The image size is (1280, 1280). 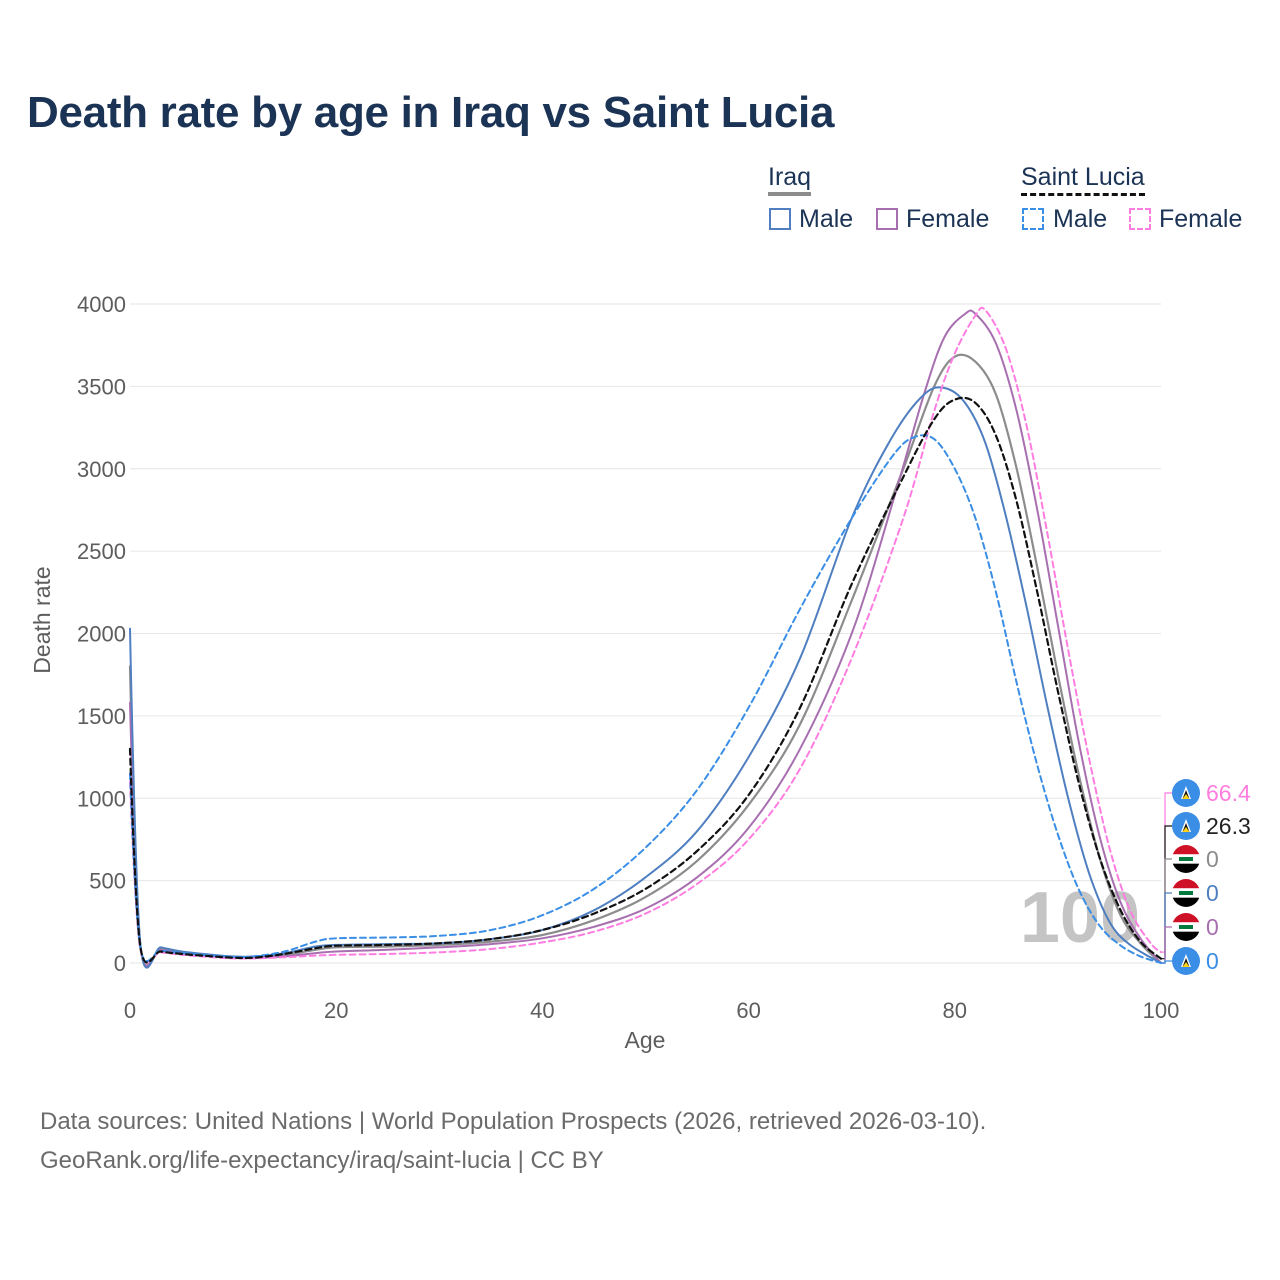 What do you see at coordinates (542, 1010) in the screenshot?
I see `x-tick-label: 40` at bounding box center [542, 1010].